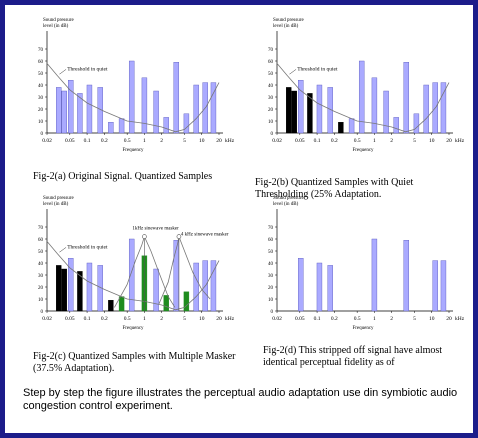 Image resolution: width=478 pixels, height=438 pixels. I want to click on y-tick-label: 0, so click(42, 312).